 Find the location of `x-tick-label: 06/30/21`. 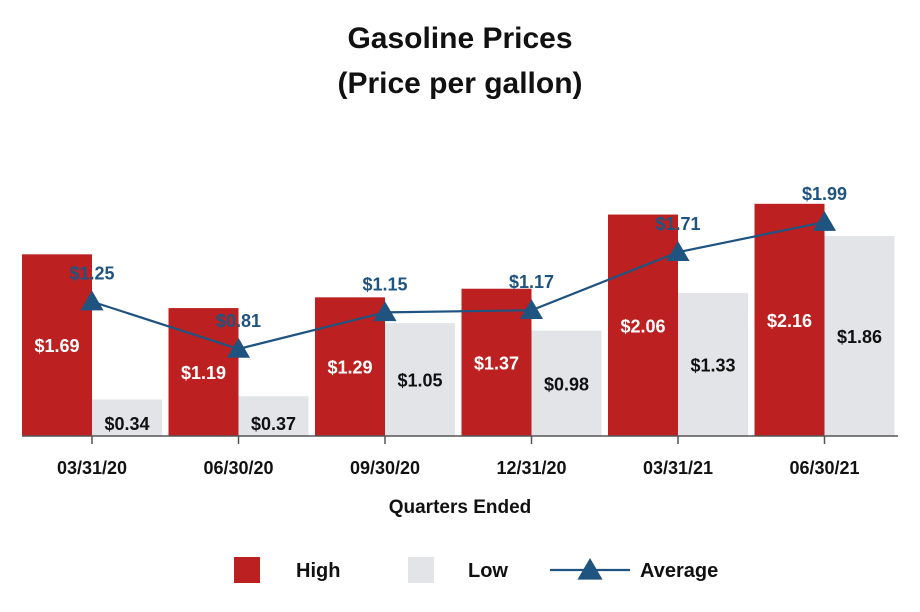

x-tick-label: 06/30/21 is located at coordinates (824, 468).